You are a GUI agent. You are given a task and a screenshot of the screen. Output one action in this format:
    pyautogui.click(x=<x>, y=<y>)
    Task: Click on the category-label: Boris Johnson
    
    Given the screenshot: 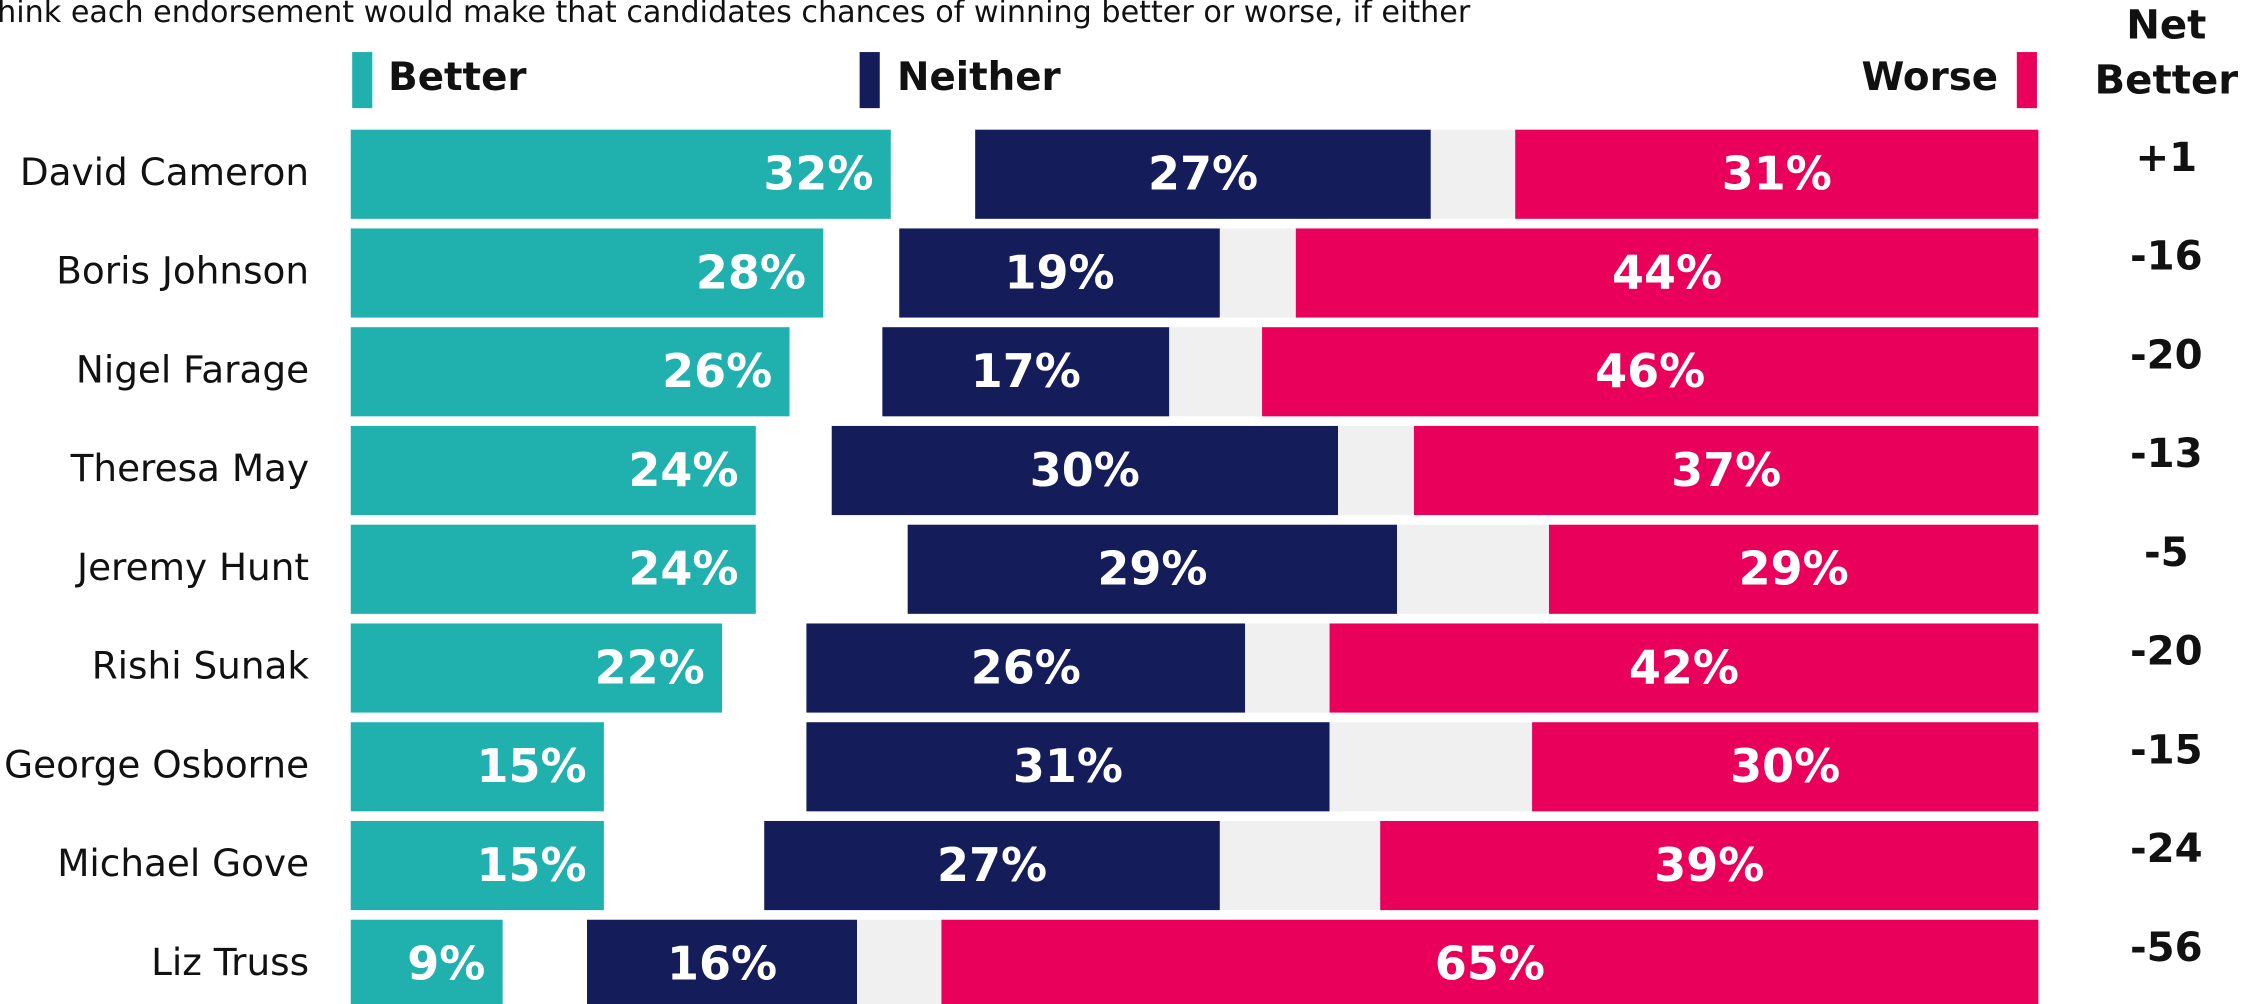 What is the action you would take?
    pyautogui.click(x=182, y=271)
    